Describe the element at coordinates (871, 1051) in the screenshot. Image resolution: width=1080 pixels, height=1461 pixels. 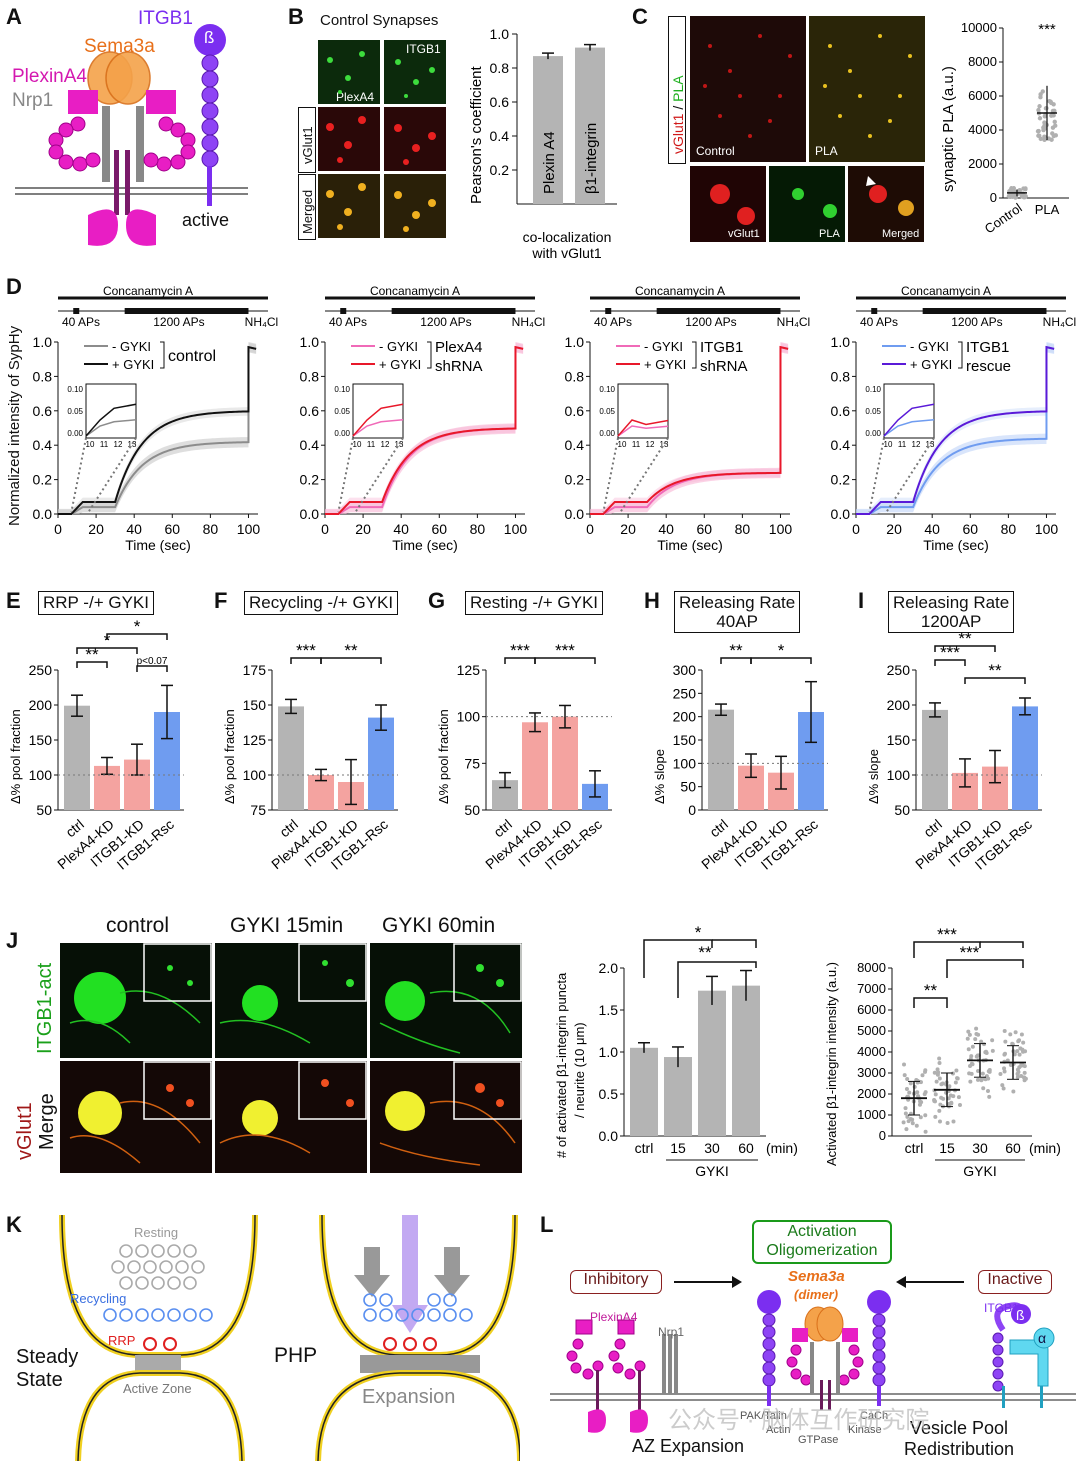
I see `j2-ytick-label: 4000` at that location.